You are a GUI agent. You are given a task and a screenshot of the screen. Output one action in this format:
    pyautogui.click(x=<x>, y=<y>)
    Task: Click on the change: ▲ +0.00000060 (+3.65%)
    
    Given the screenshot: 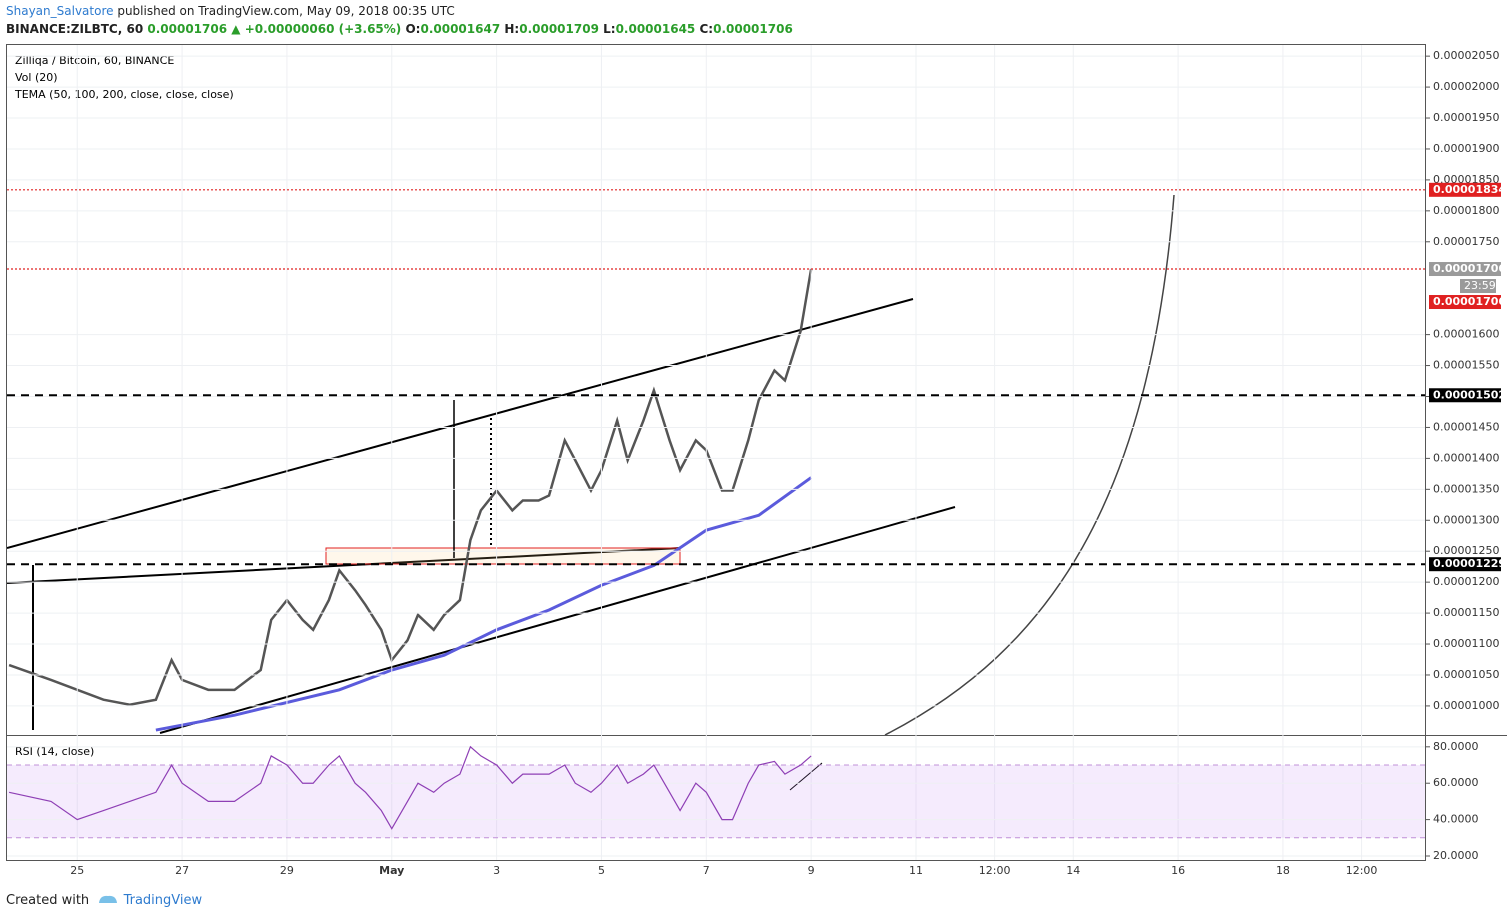 What is the action you would take?
    pyautogui.click(x=316, y=29)
    